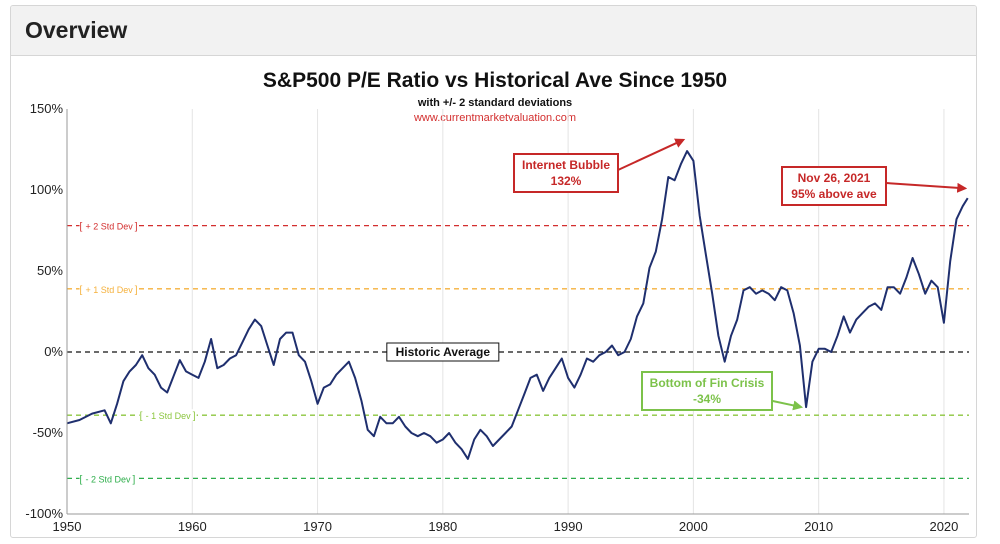 This screenshot has width=1000, height=544. What do you see at coordinates (67, 526) in the screenshot?
I see `x-tick-label: 1950` at bounding box center [67, 526].